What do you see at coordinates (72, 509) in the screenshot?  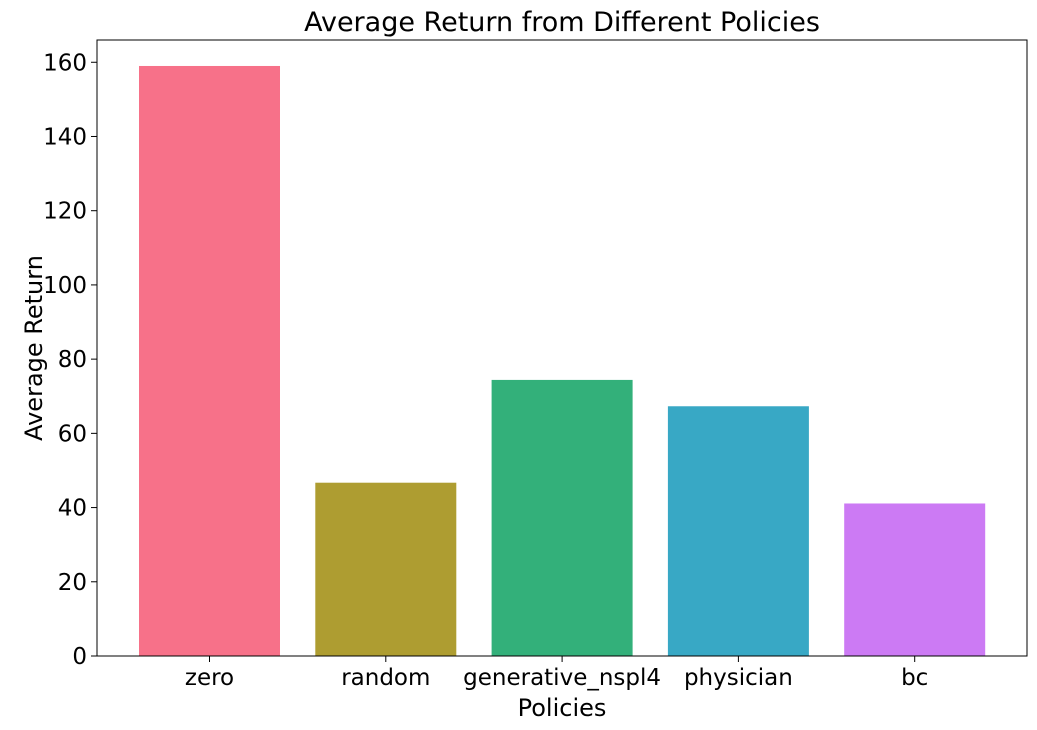 I see `y-tick-label: 40` at bounding box center [72, 509].